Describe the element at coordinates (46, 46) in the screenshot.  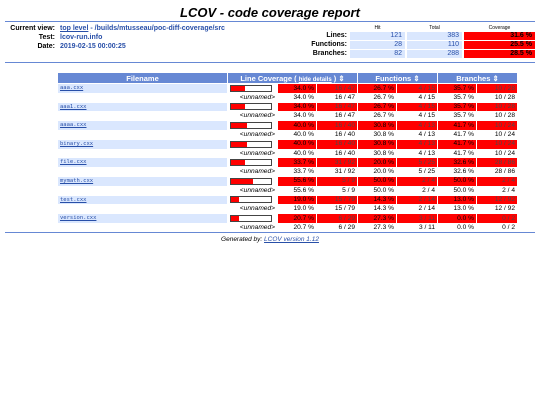
I see `date-label: Date:` at that location.